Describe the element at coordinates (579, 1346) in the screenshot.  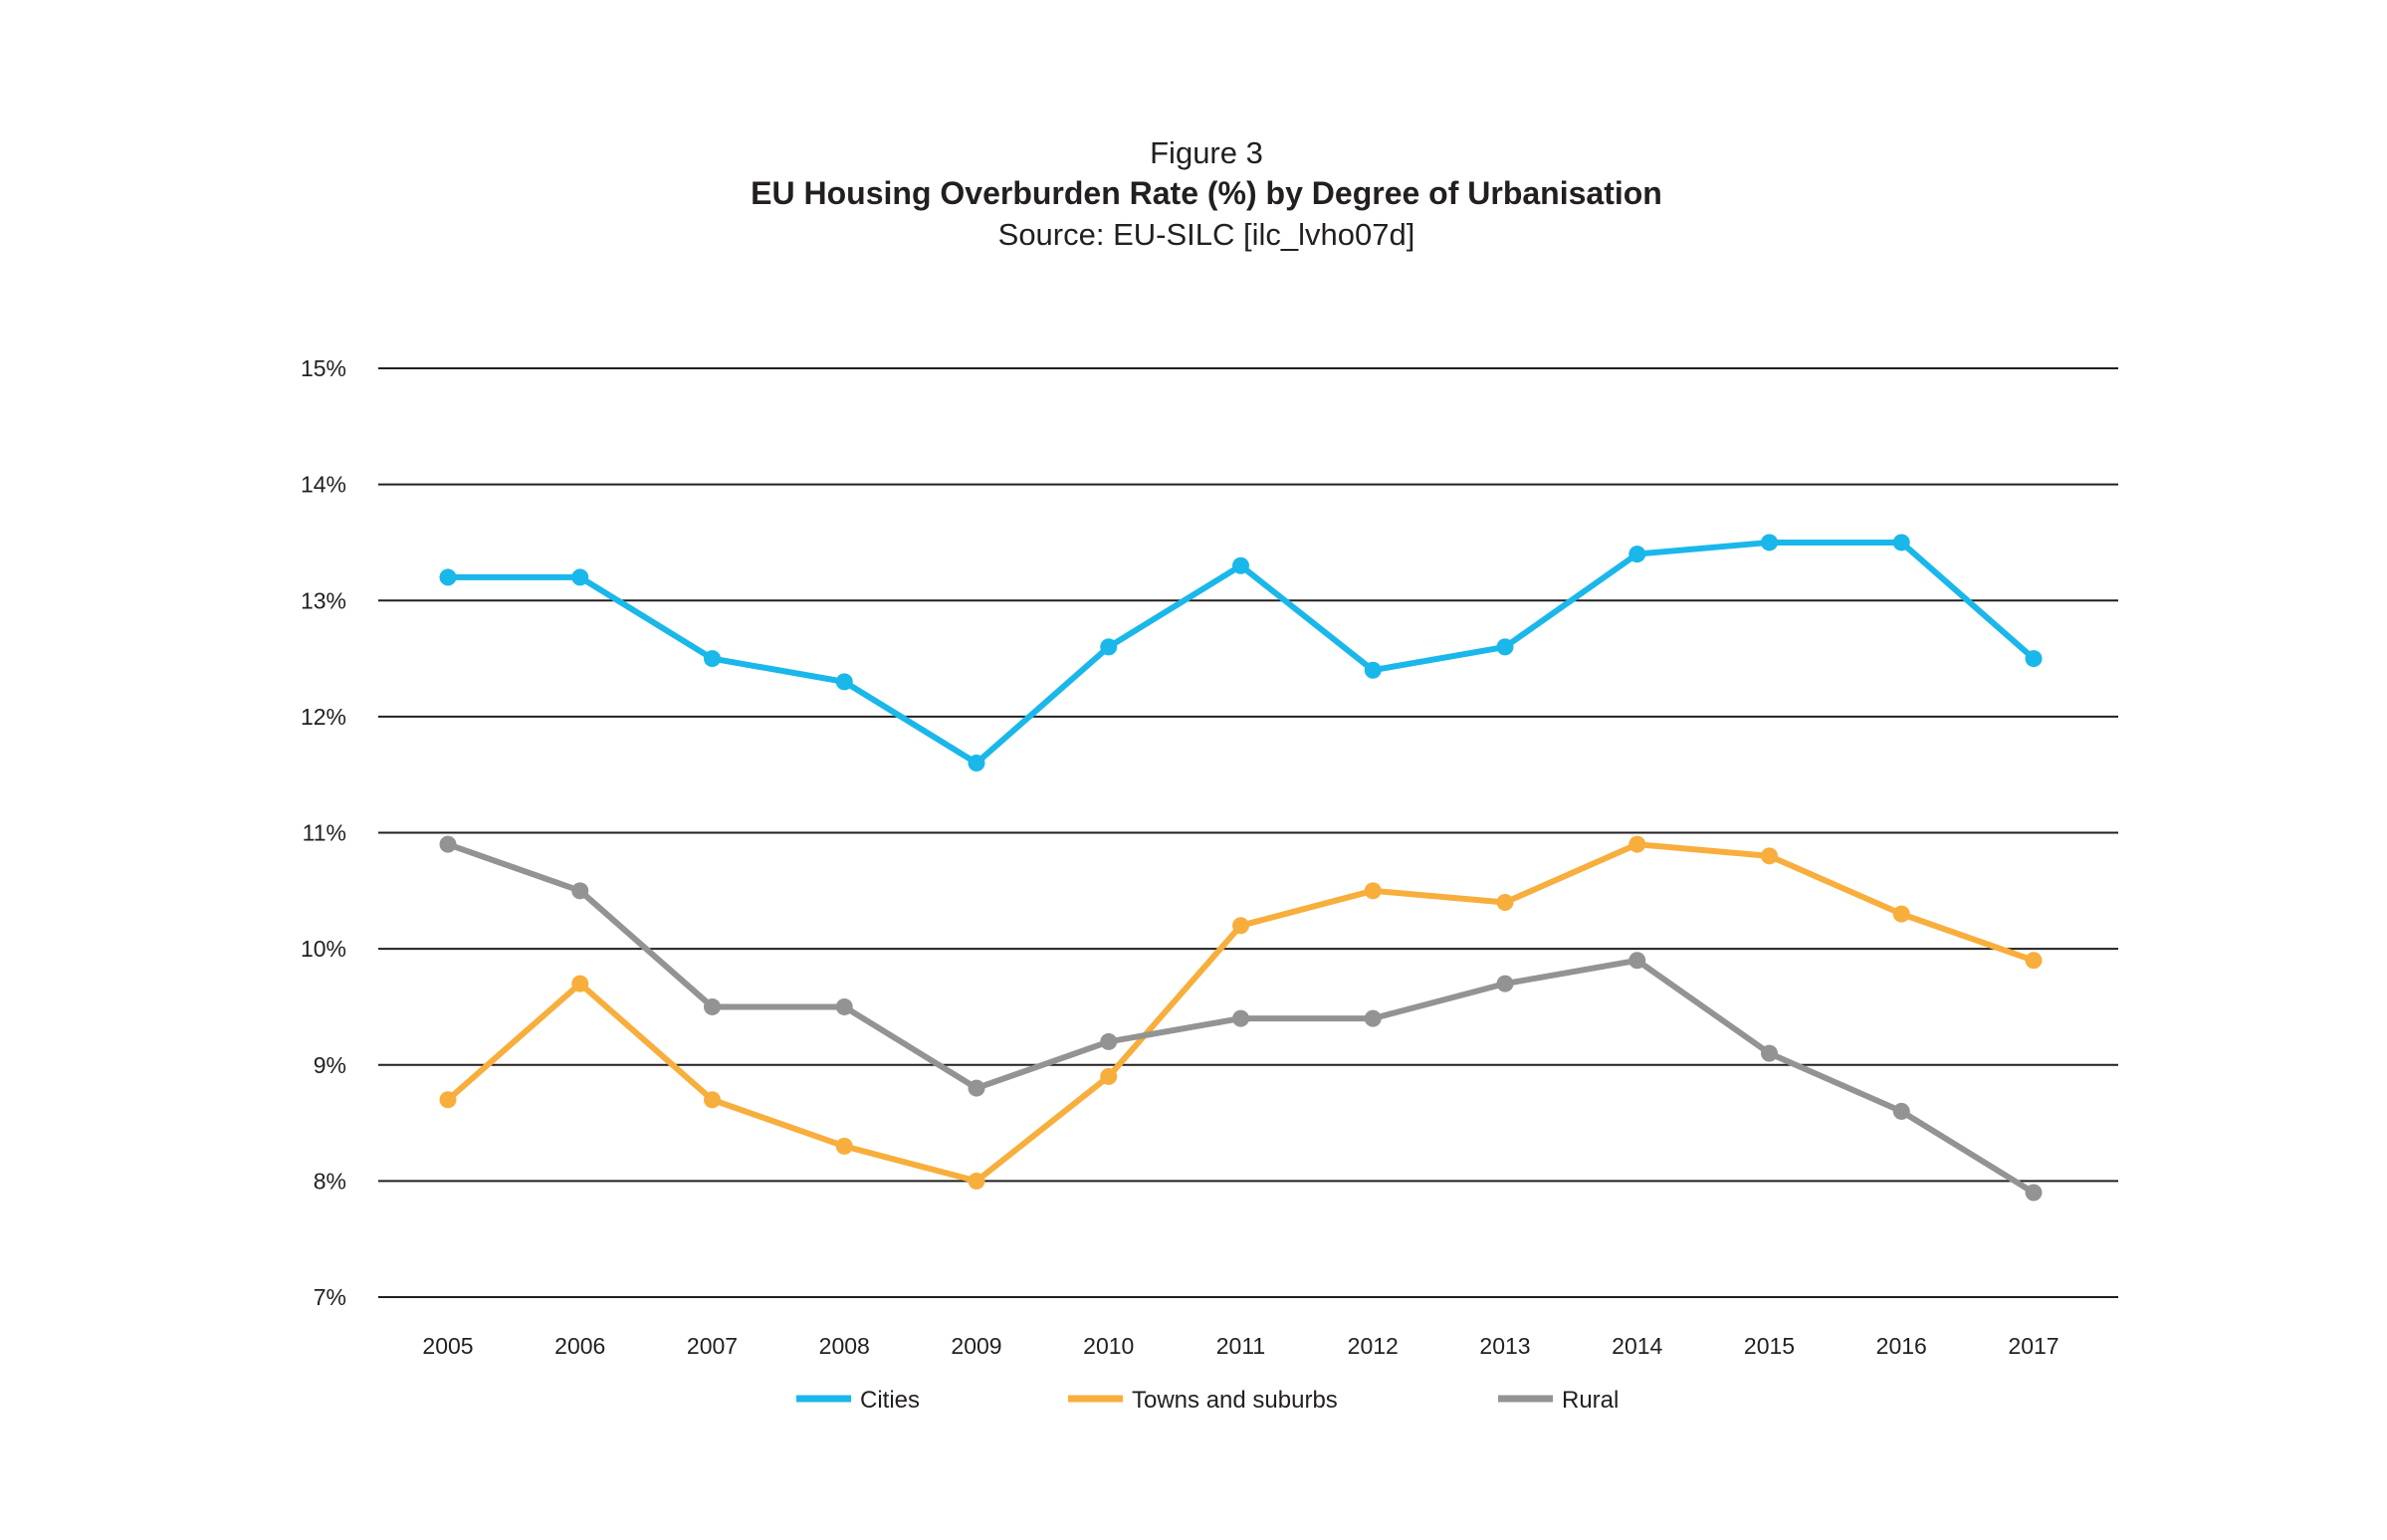
I see `x-tick-label: 2006` at that location.